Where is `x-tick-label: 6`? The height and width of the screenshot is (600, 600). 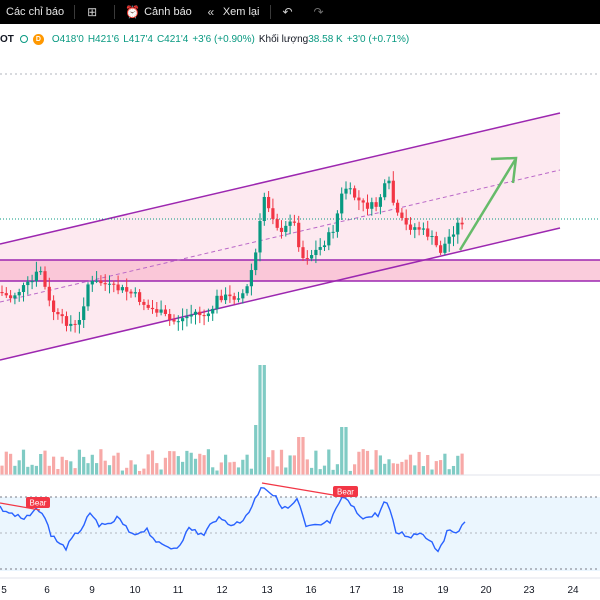
x-tick-label: 6 is located at coordinates (47, 590).